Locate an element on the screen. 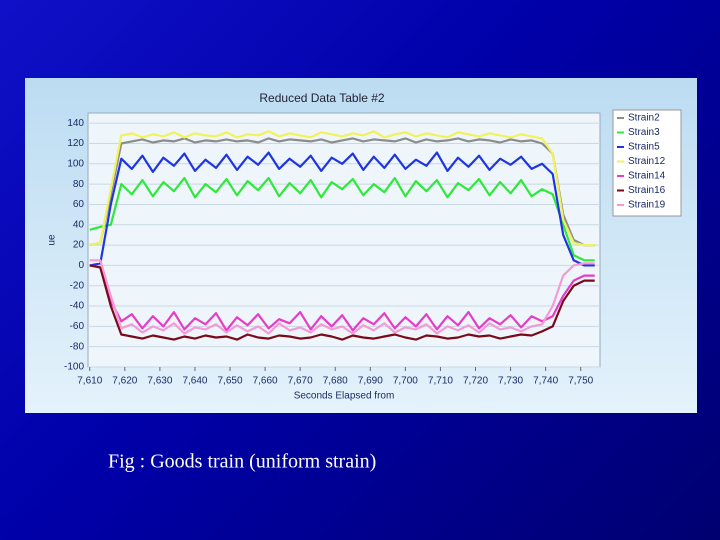  legend-label: Strain12 is located at coordinates (647, 161).